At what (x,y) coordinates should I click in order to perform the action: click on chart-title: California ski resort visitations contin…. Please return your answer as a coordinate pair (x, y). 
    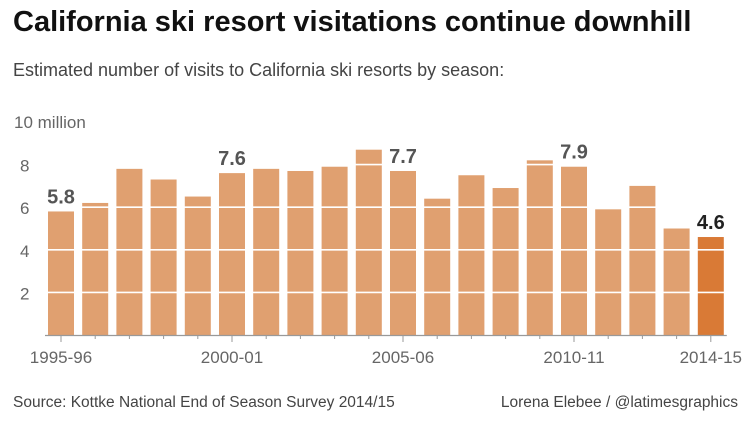
    Looking at the image, I should click on (352, 22).